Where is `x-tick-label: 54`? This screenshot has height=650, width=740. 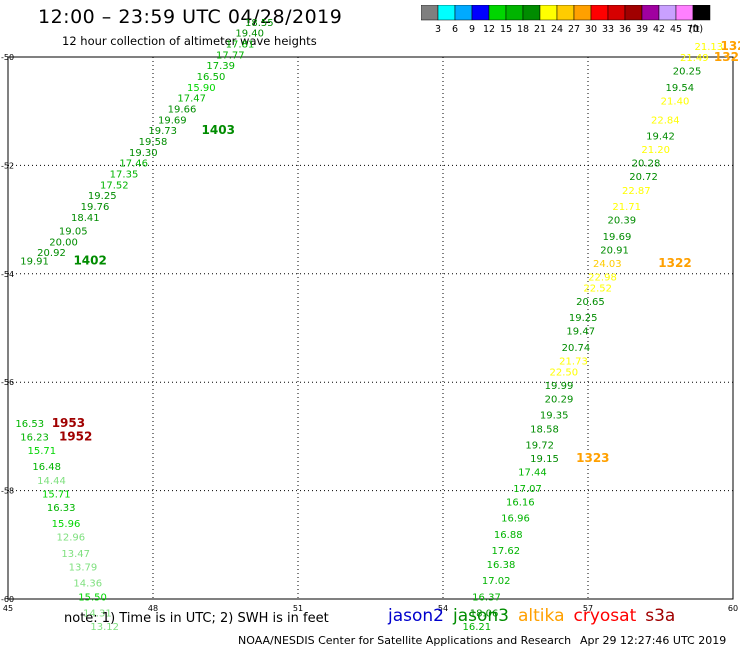
x-tick-label: 54 is located at coordinates (443, 608).